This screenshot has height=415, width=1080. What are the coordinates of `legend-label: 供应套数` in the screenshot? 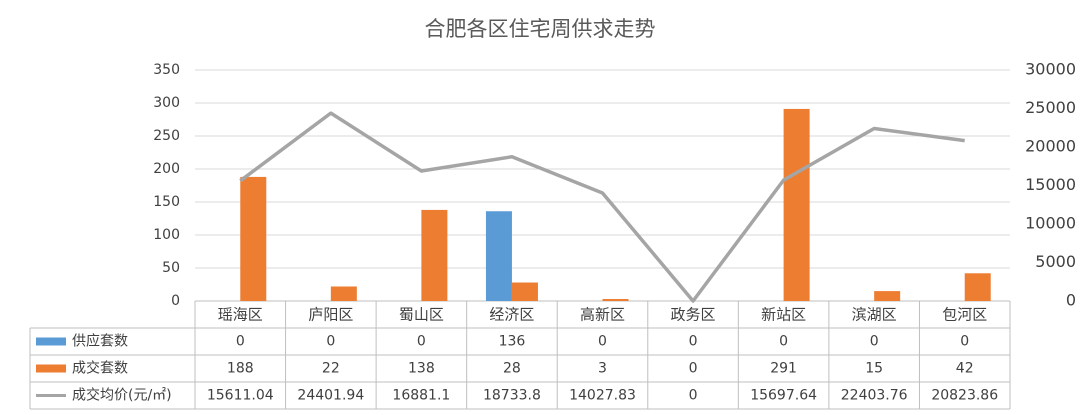 It's located at (100, 341).